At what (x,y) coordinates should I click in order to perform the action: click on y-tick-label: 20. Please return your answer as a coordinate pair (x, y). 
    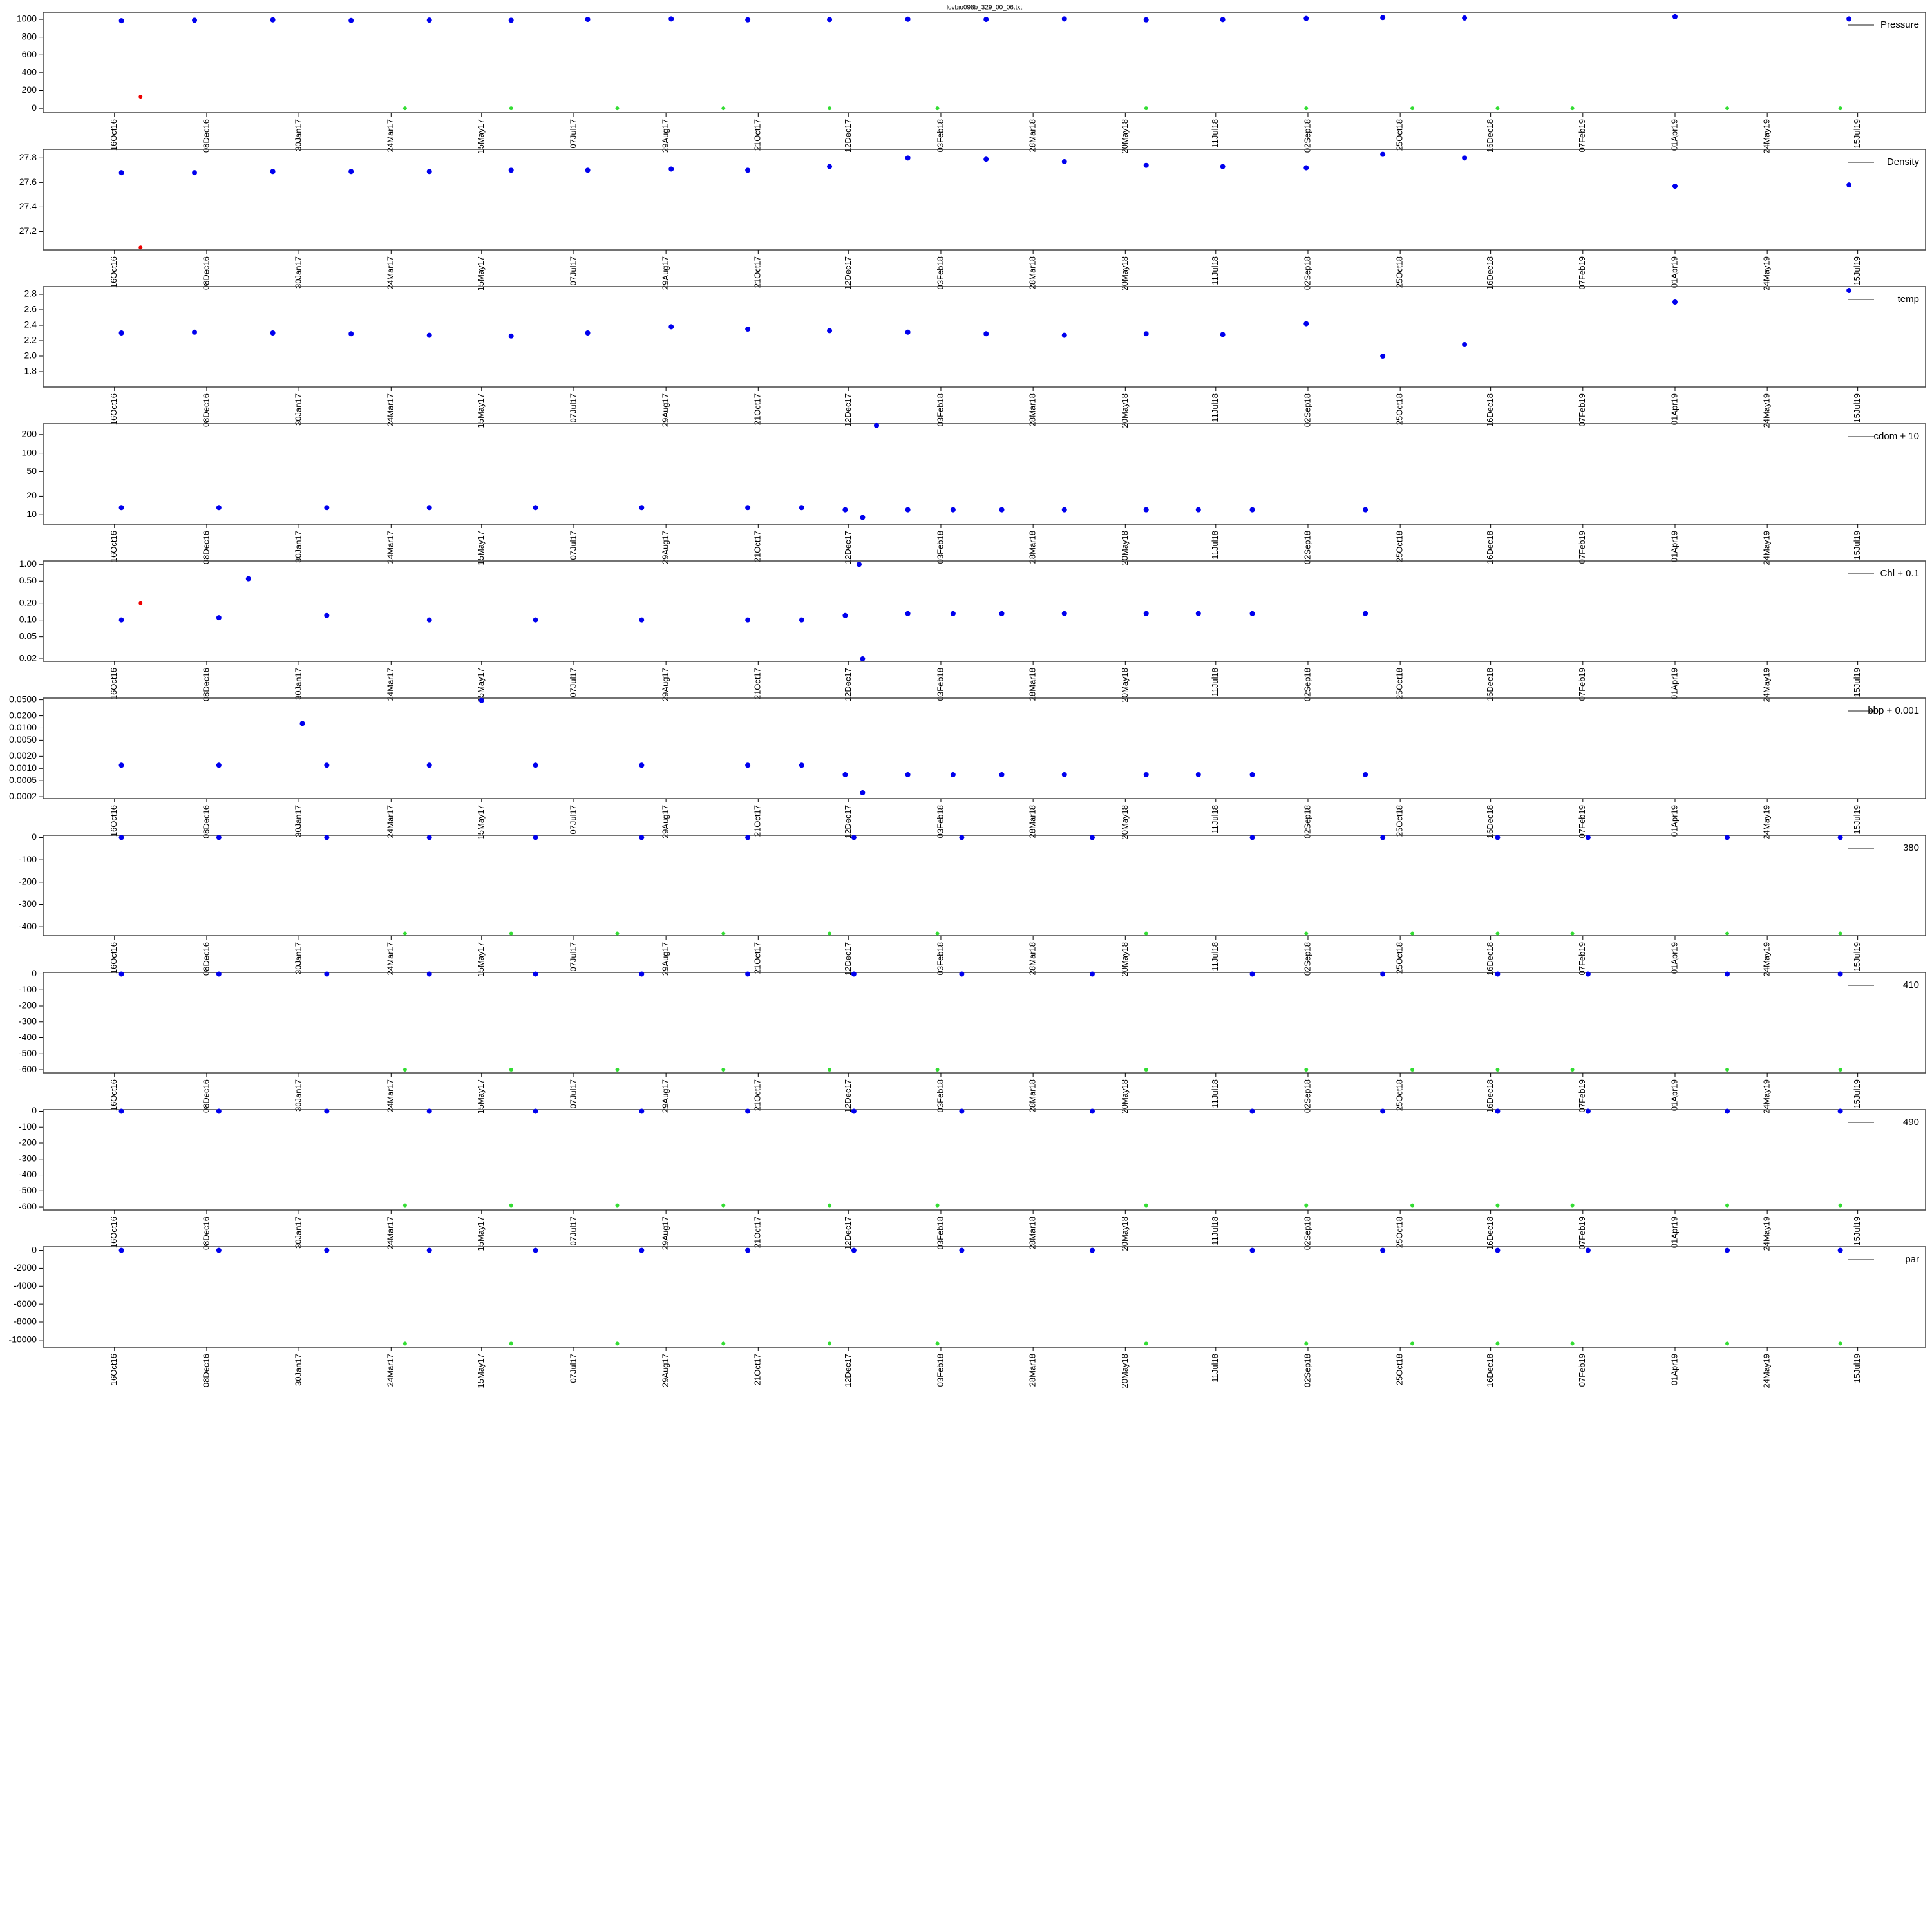
    Looking at the image, I should click on (32, 495).